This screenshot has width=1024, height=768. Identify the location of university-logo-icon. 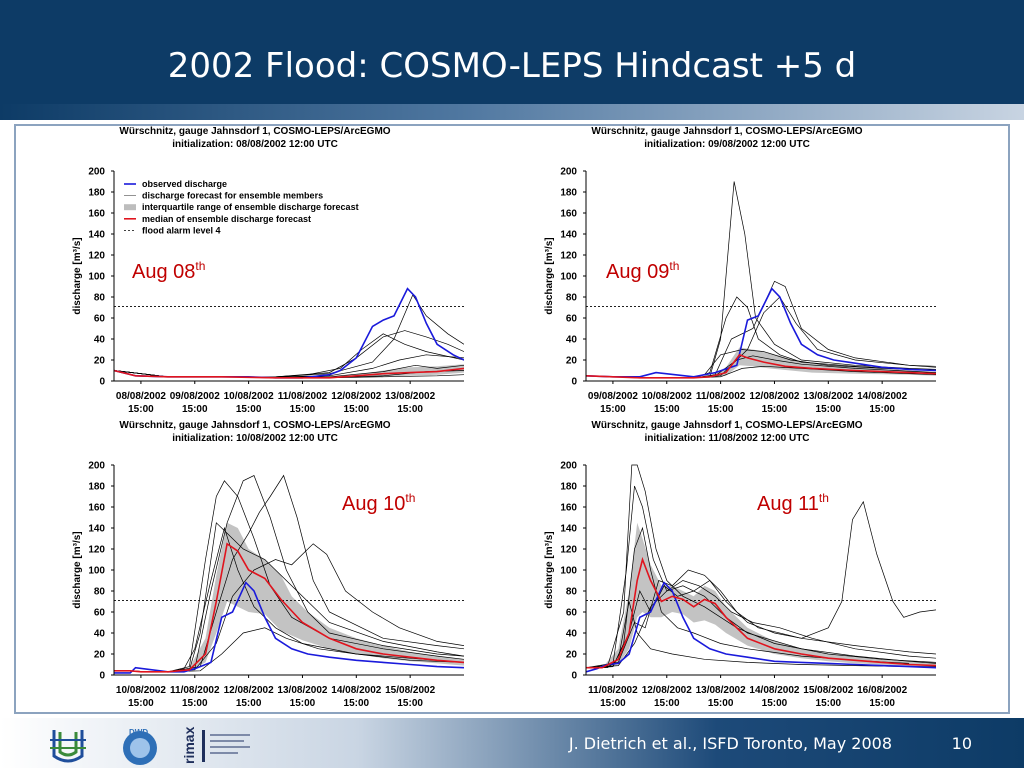
(68, 746).